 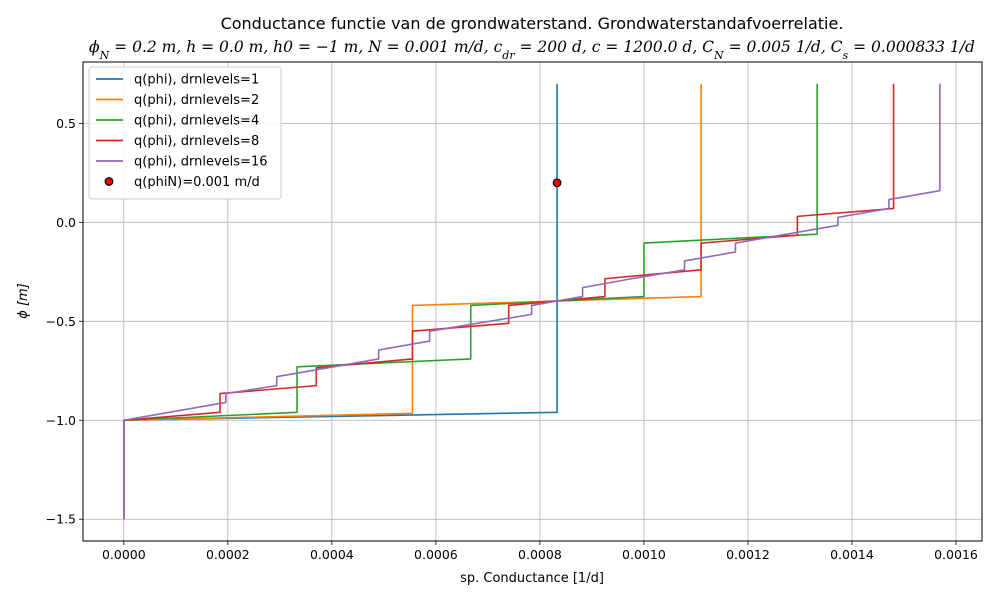 What do you see at coordinates (436, 554) in the screenshot?
I see `x-tick-label: 0.0006` at bounding box center [436, 554].